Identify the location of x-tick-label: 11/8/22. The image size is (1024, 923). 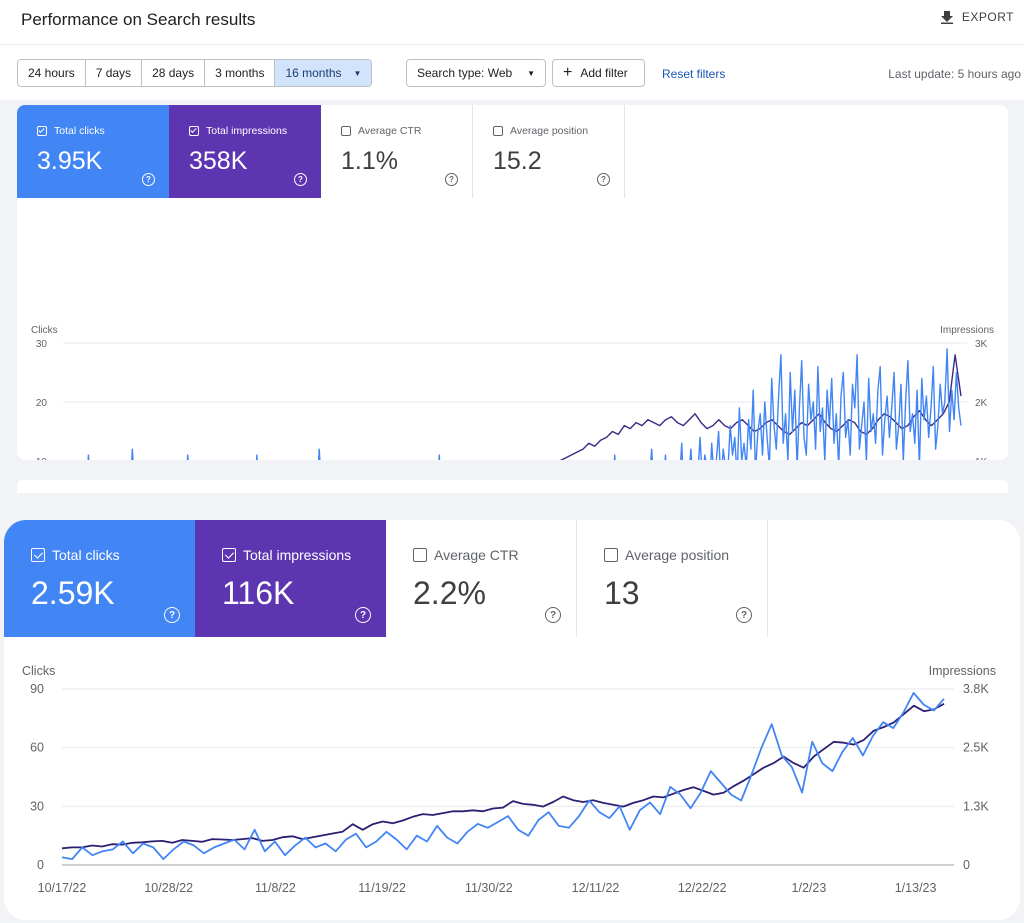
(275, 888).